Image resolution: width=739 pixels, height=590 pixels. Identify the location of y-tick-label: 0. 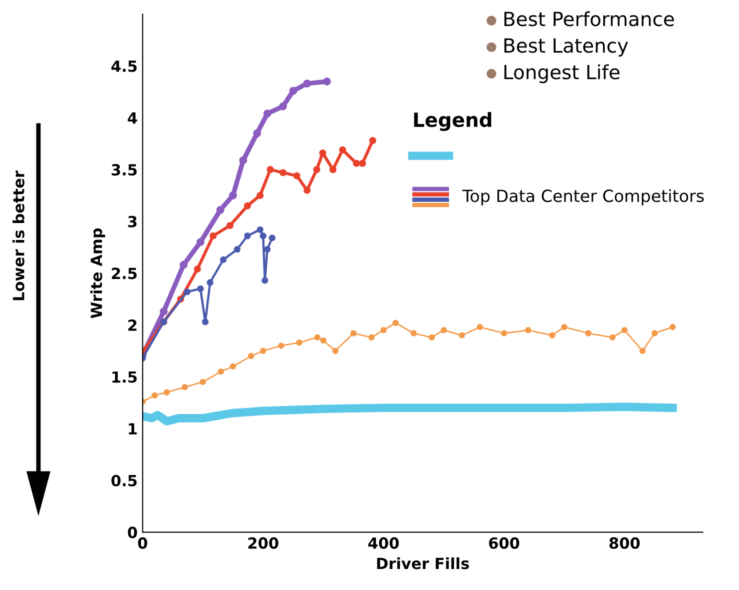
(133, 532).